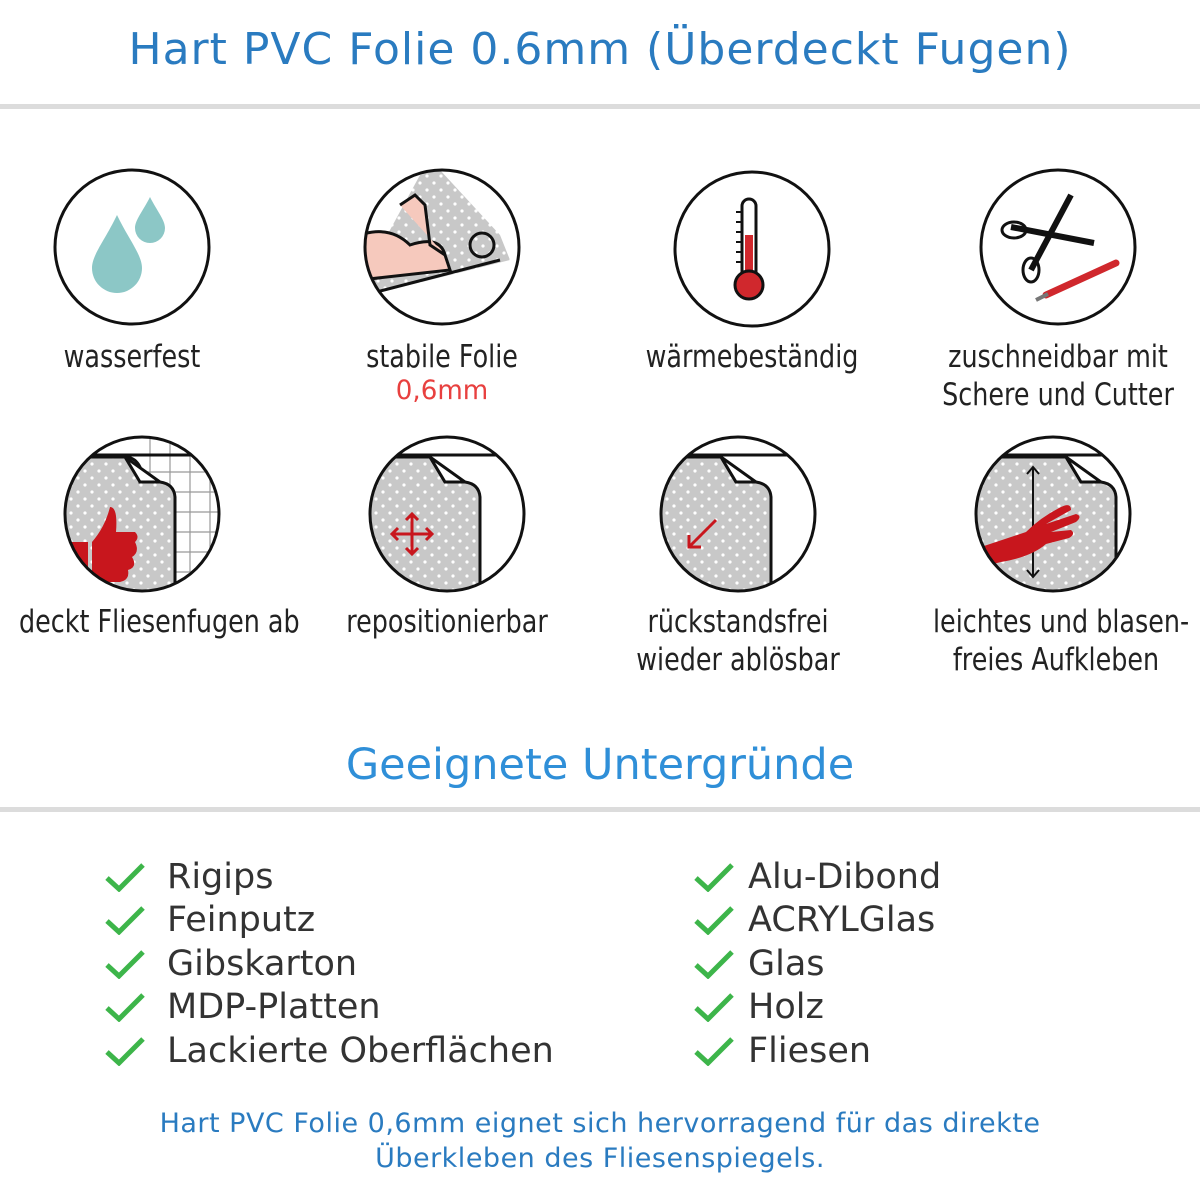 The image size is (1200, 1200). I want to click on strong-arm-icon, so click(442, 247).